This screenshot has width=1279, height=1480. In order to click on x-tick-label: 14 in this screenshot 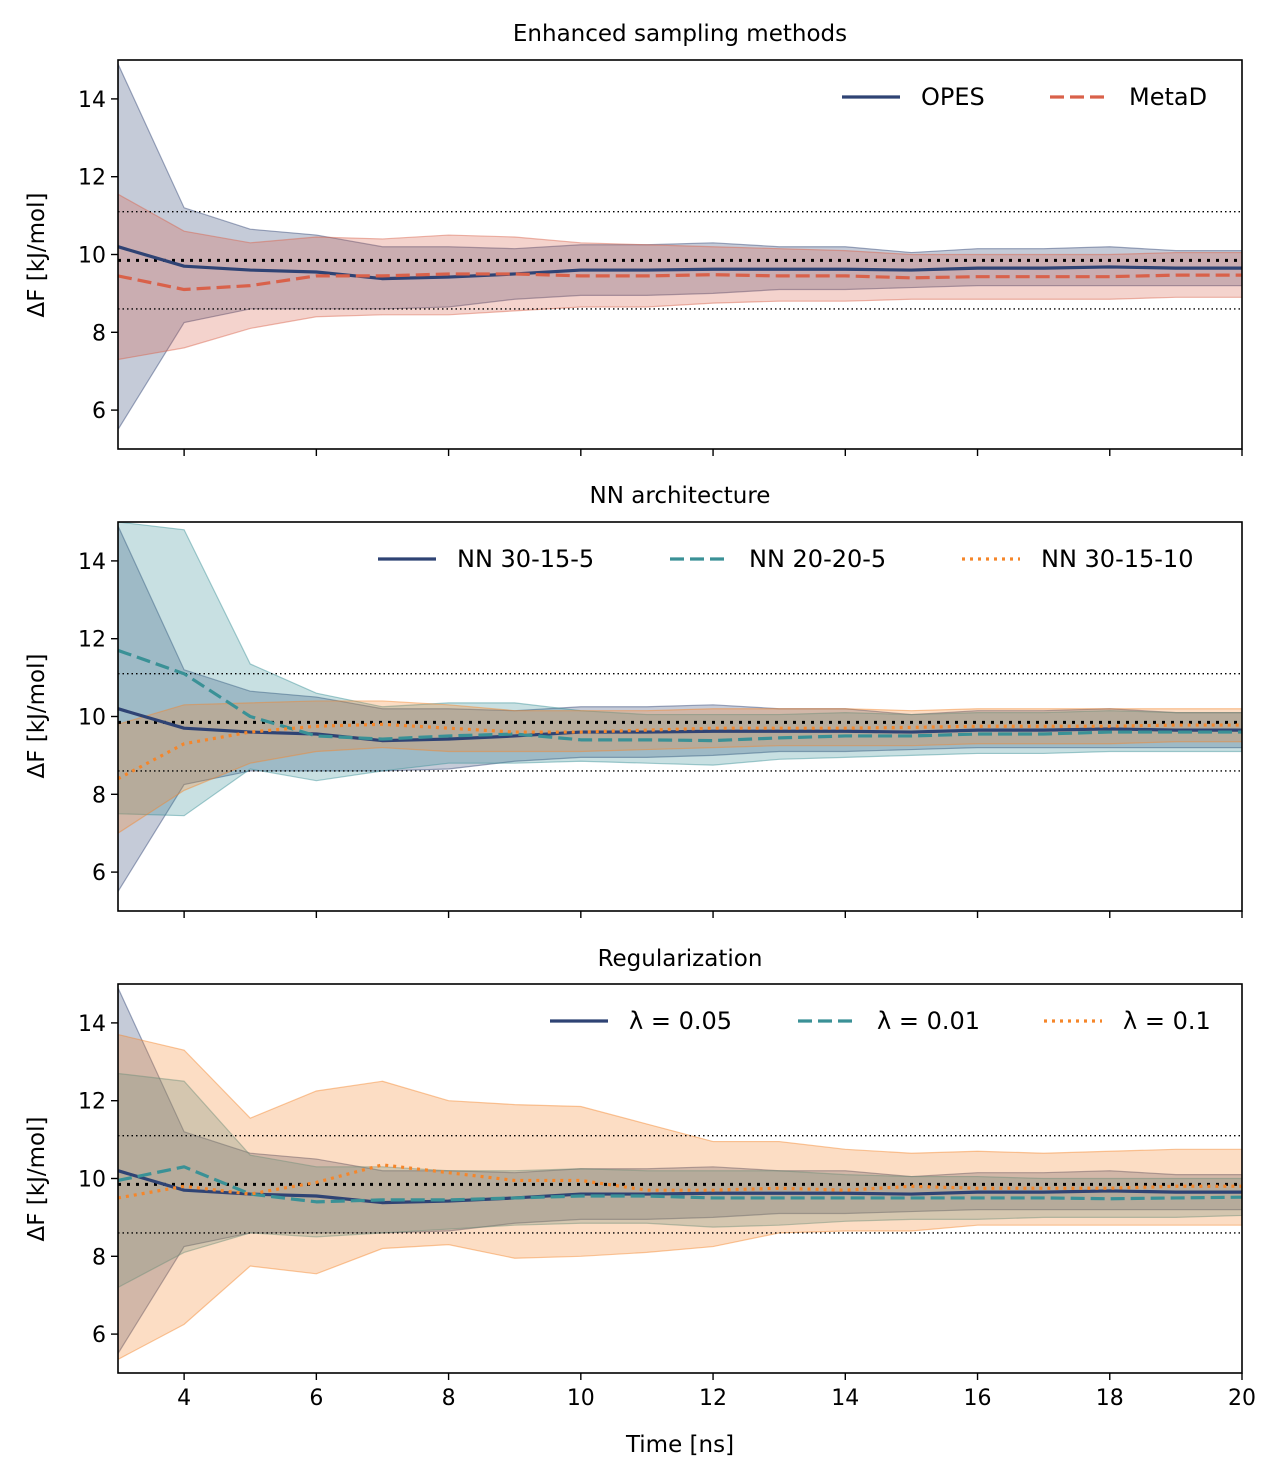, I will do `click(845, 1398)`.